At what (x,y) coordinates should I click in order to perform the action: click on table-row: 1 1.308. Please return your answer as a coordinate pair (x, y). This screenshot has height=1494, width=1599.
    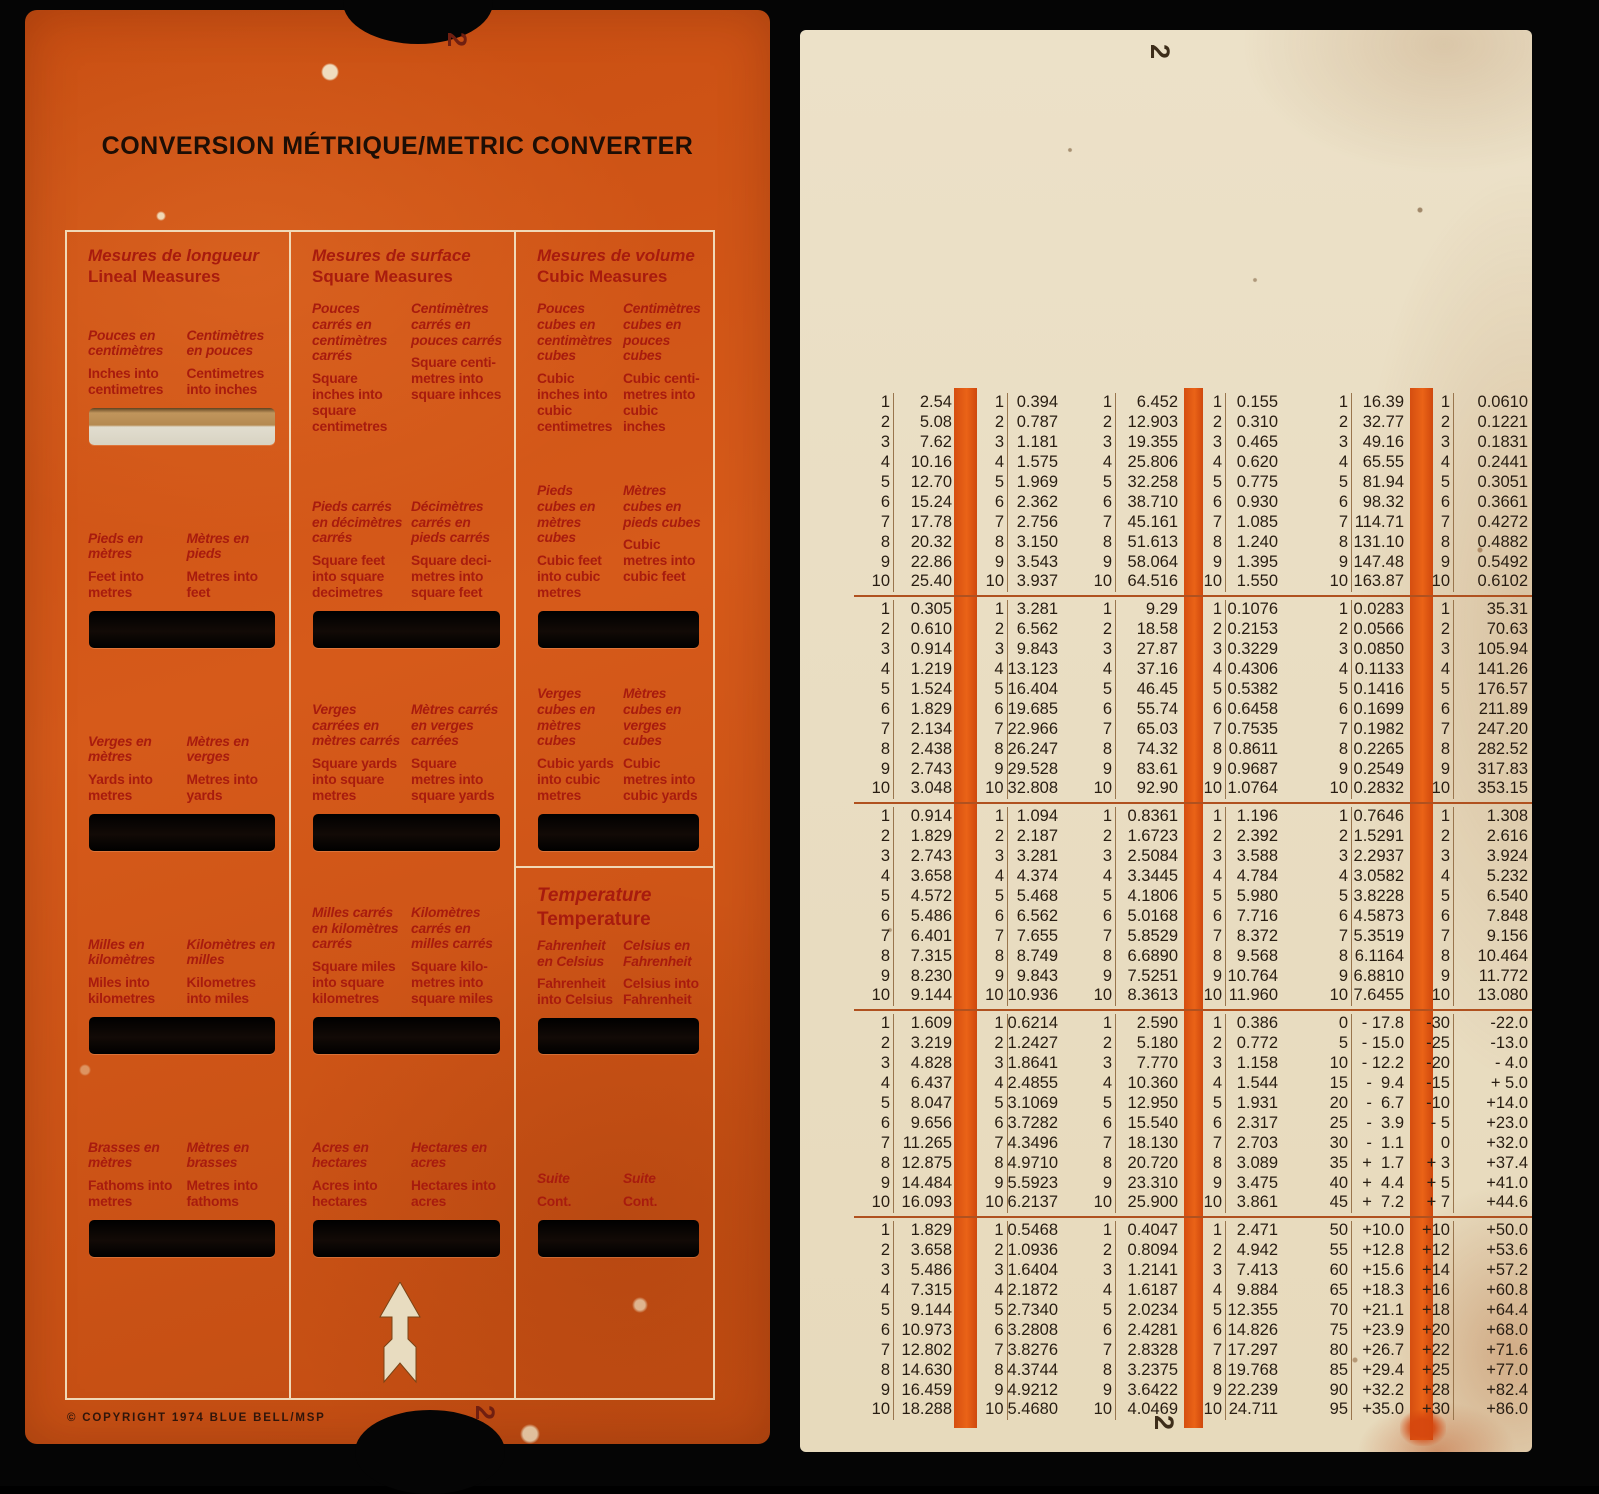
    Looking at the image, I should click on (1474, 817).